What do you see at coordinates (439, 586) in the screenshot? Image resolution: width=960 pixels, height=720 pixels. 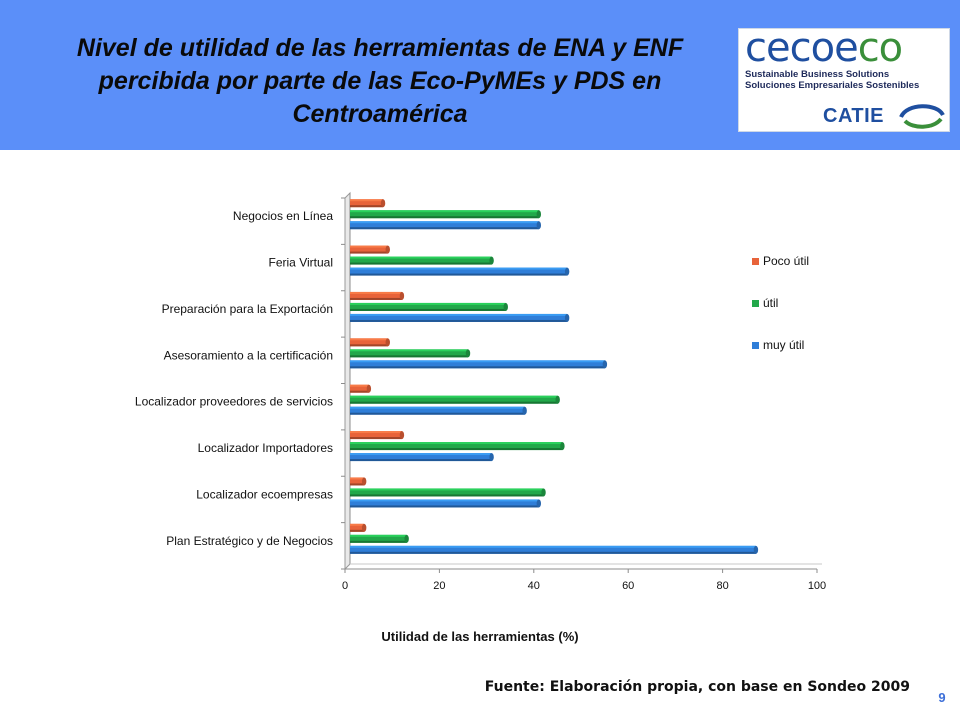 I see `x-tick-label: 20` at bounding box center [439, 586].